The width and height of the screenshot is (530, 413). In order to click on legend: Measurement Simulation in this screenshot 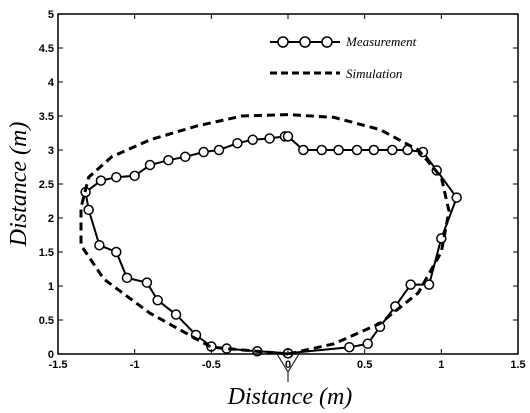, I will do `click(343, 57)`.